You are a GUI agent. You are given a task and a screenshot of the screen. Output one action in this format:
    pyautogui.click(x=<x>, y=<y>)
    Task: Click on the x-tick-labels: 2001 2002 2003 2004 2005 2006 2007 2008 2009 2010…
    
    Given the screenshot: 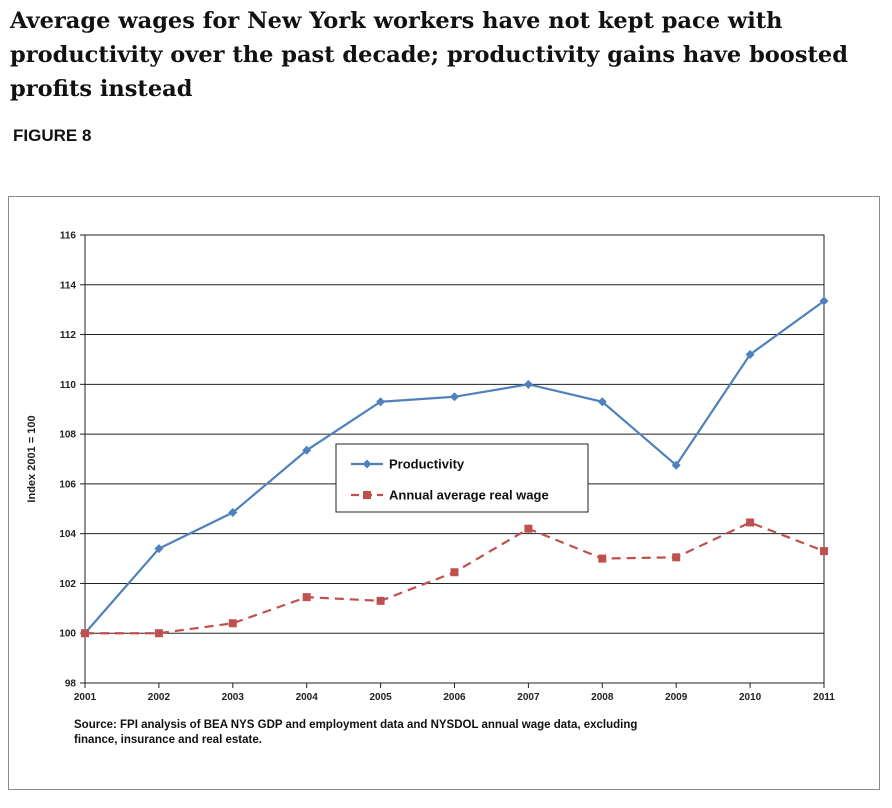 What is the action you would take?
    pyautogui.click(x=454, y=697)
    